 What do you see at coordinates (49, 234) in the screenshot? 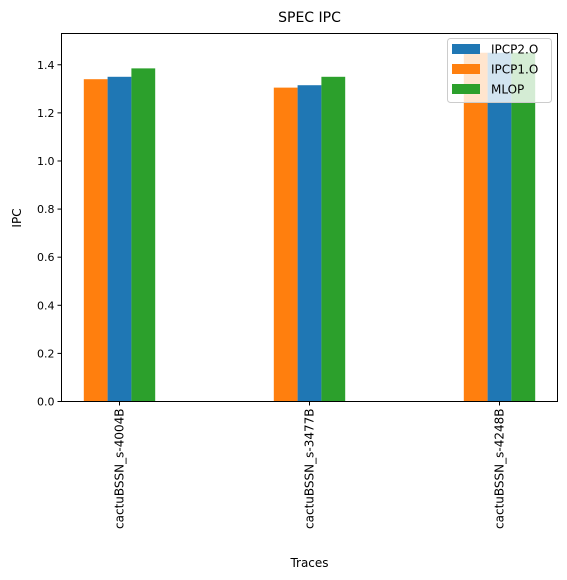
I see `y-axis: 0.0 0.2 0.4 0.6 0.8 1.0 1.2 1.4` at bounding box center [49, 234].